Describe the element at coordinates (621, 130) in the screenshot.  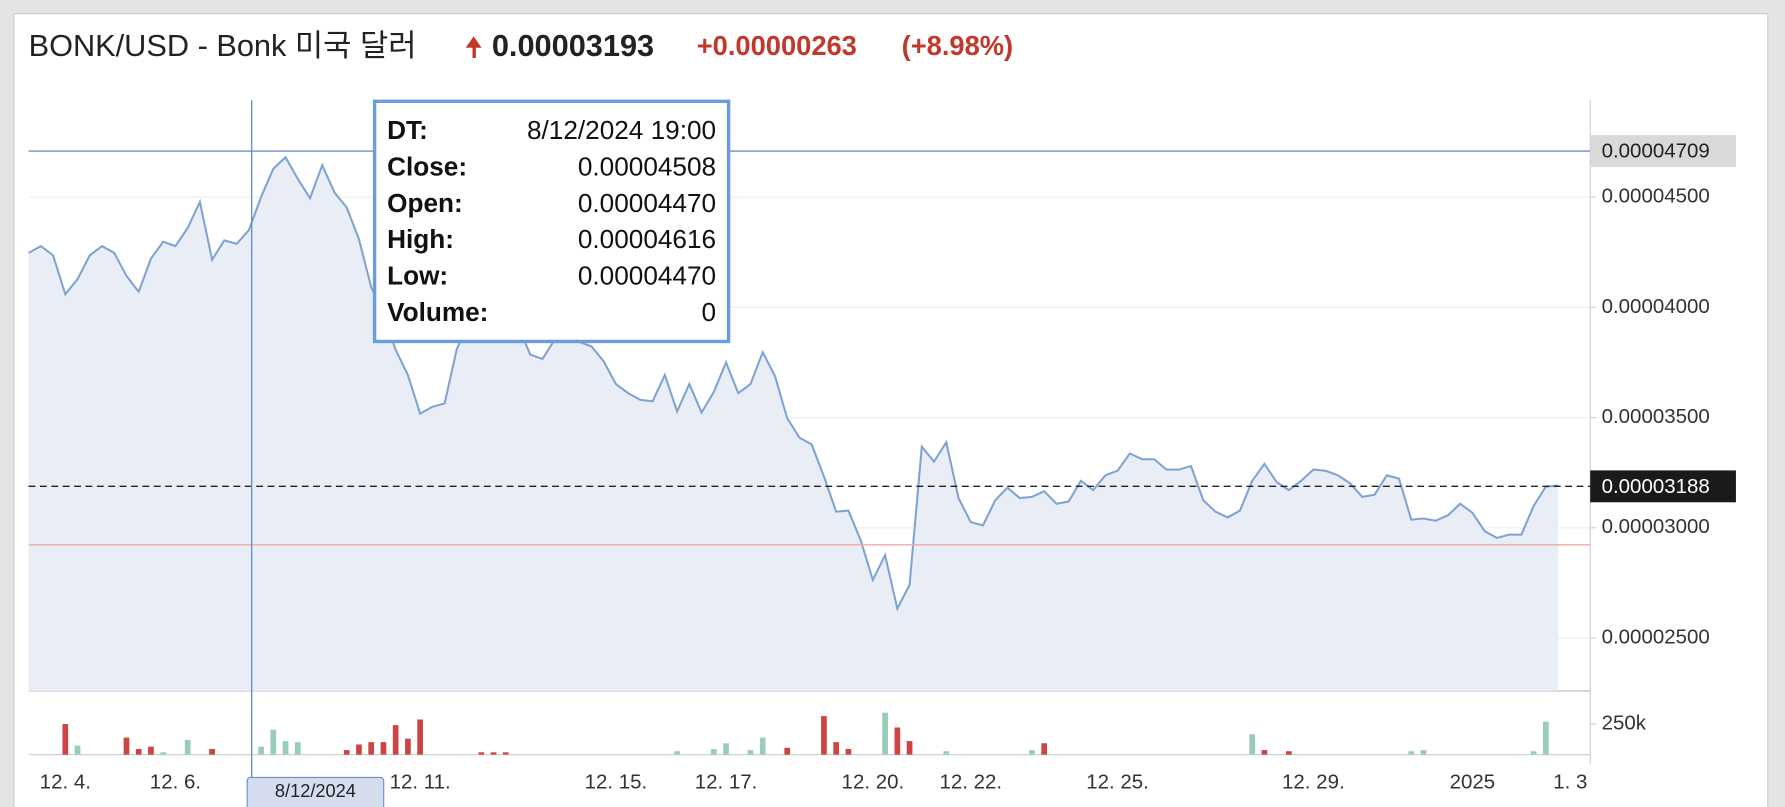
I see `tooltip-value: 8/12/2024 19:00` at that location.